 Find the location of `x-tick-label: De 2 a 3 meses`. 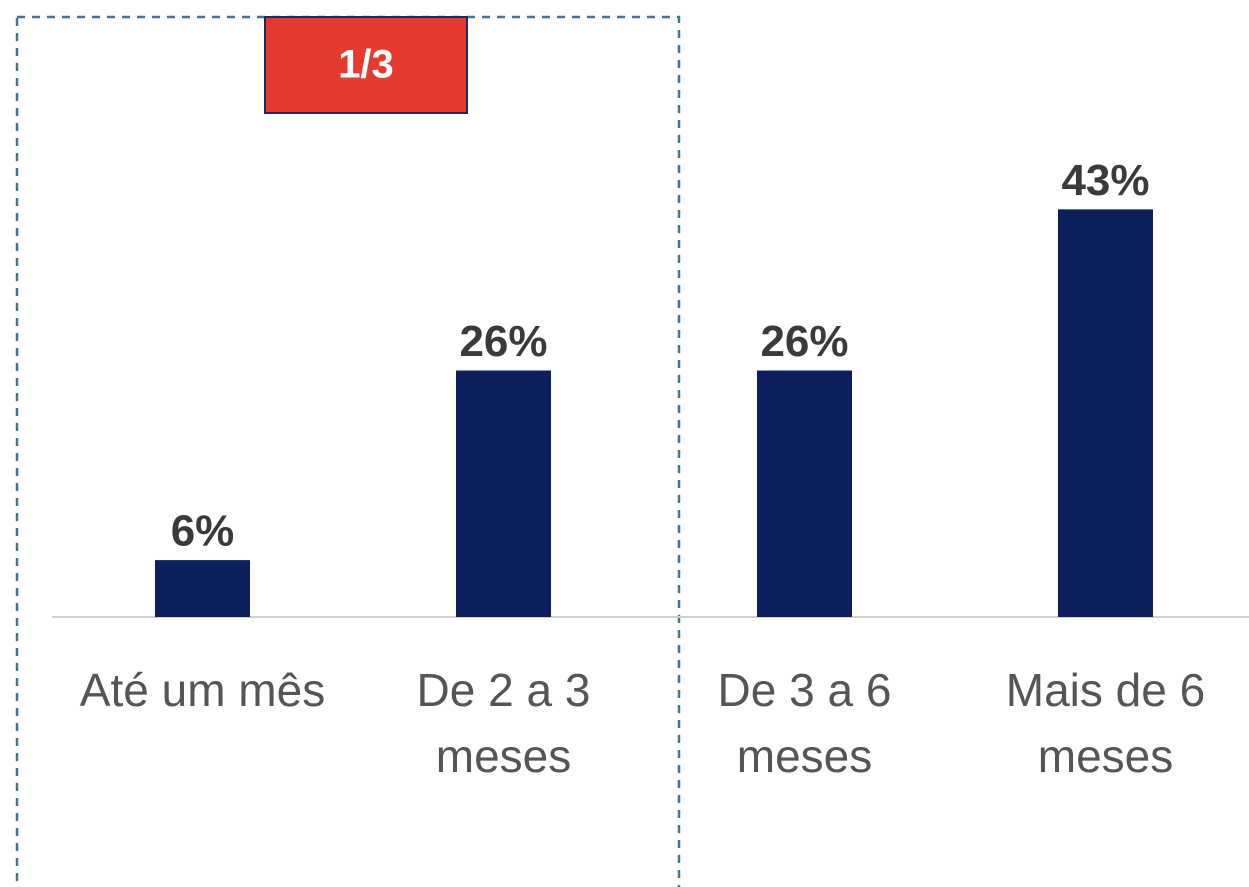

x-tick-label: De 2 a 3 meses is located at coordinates (503, 723).